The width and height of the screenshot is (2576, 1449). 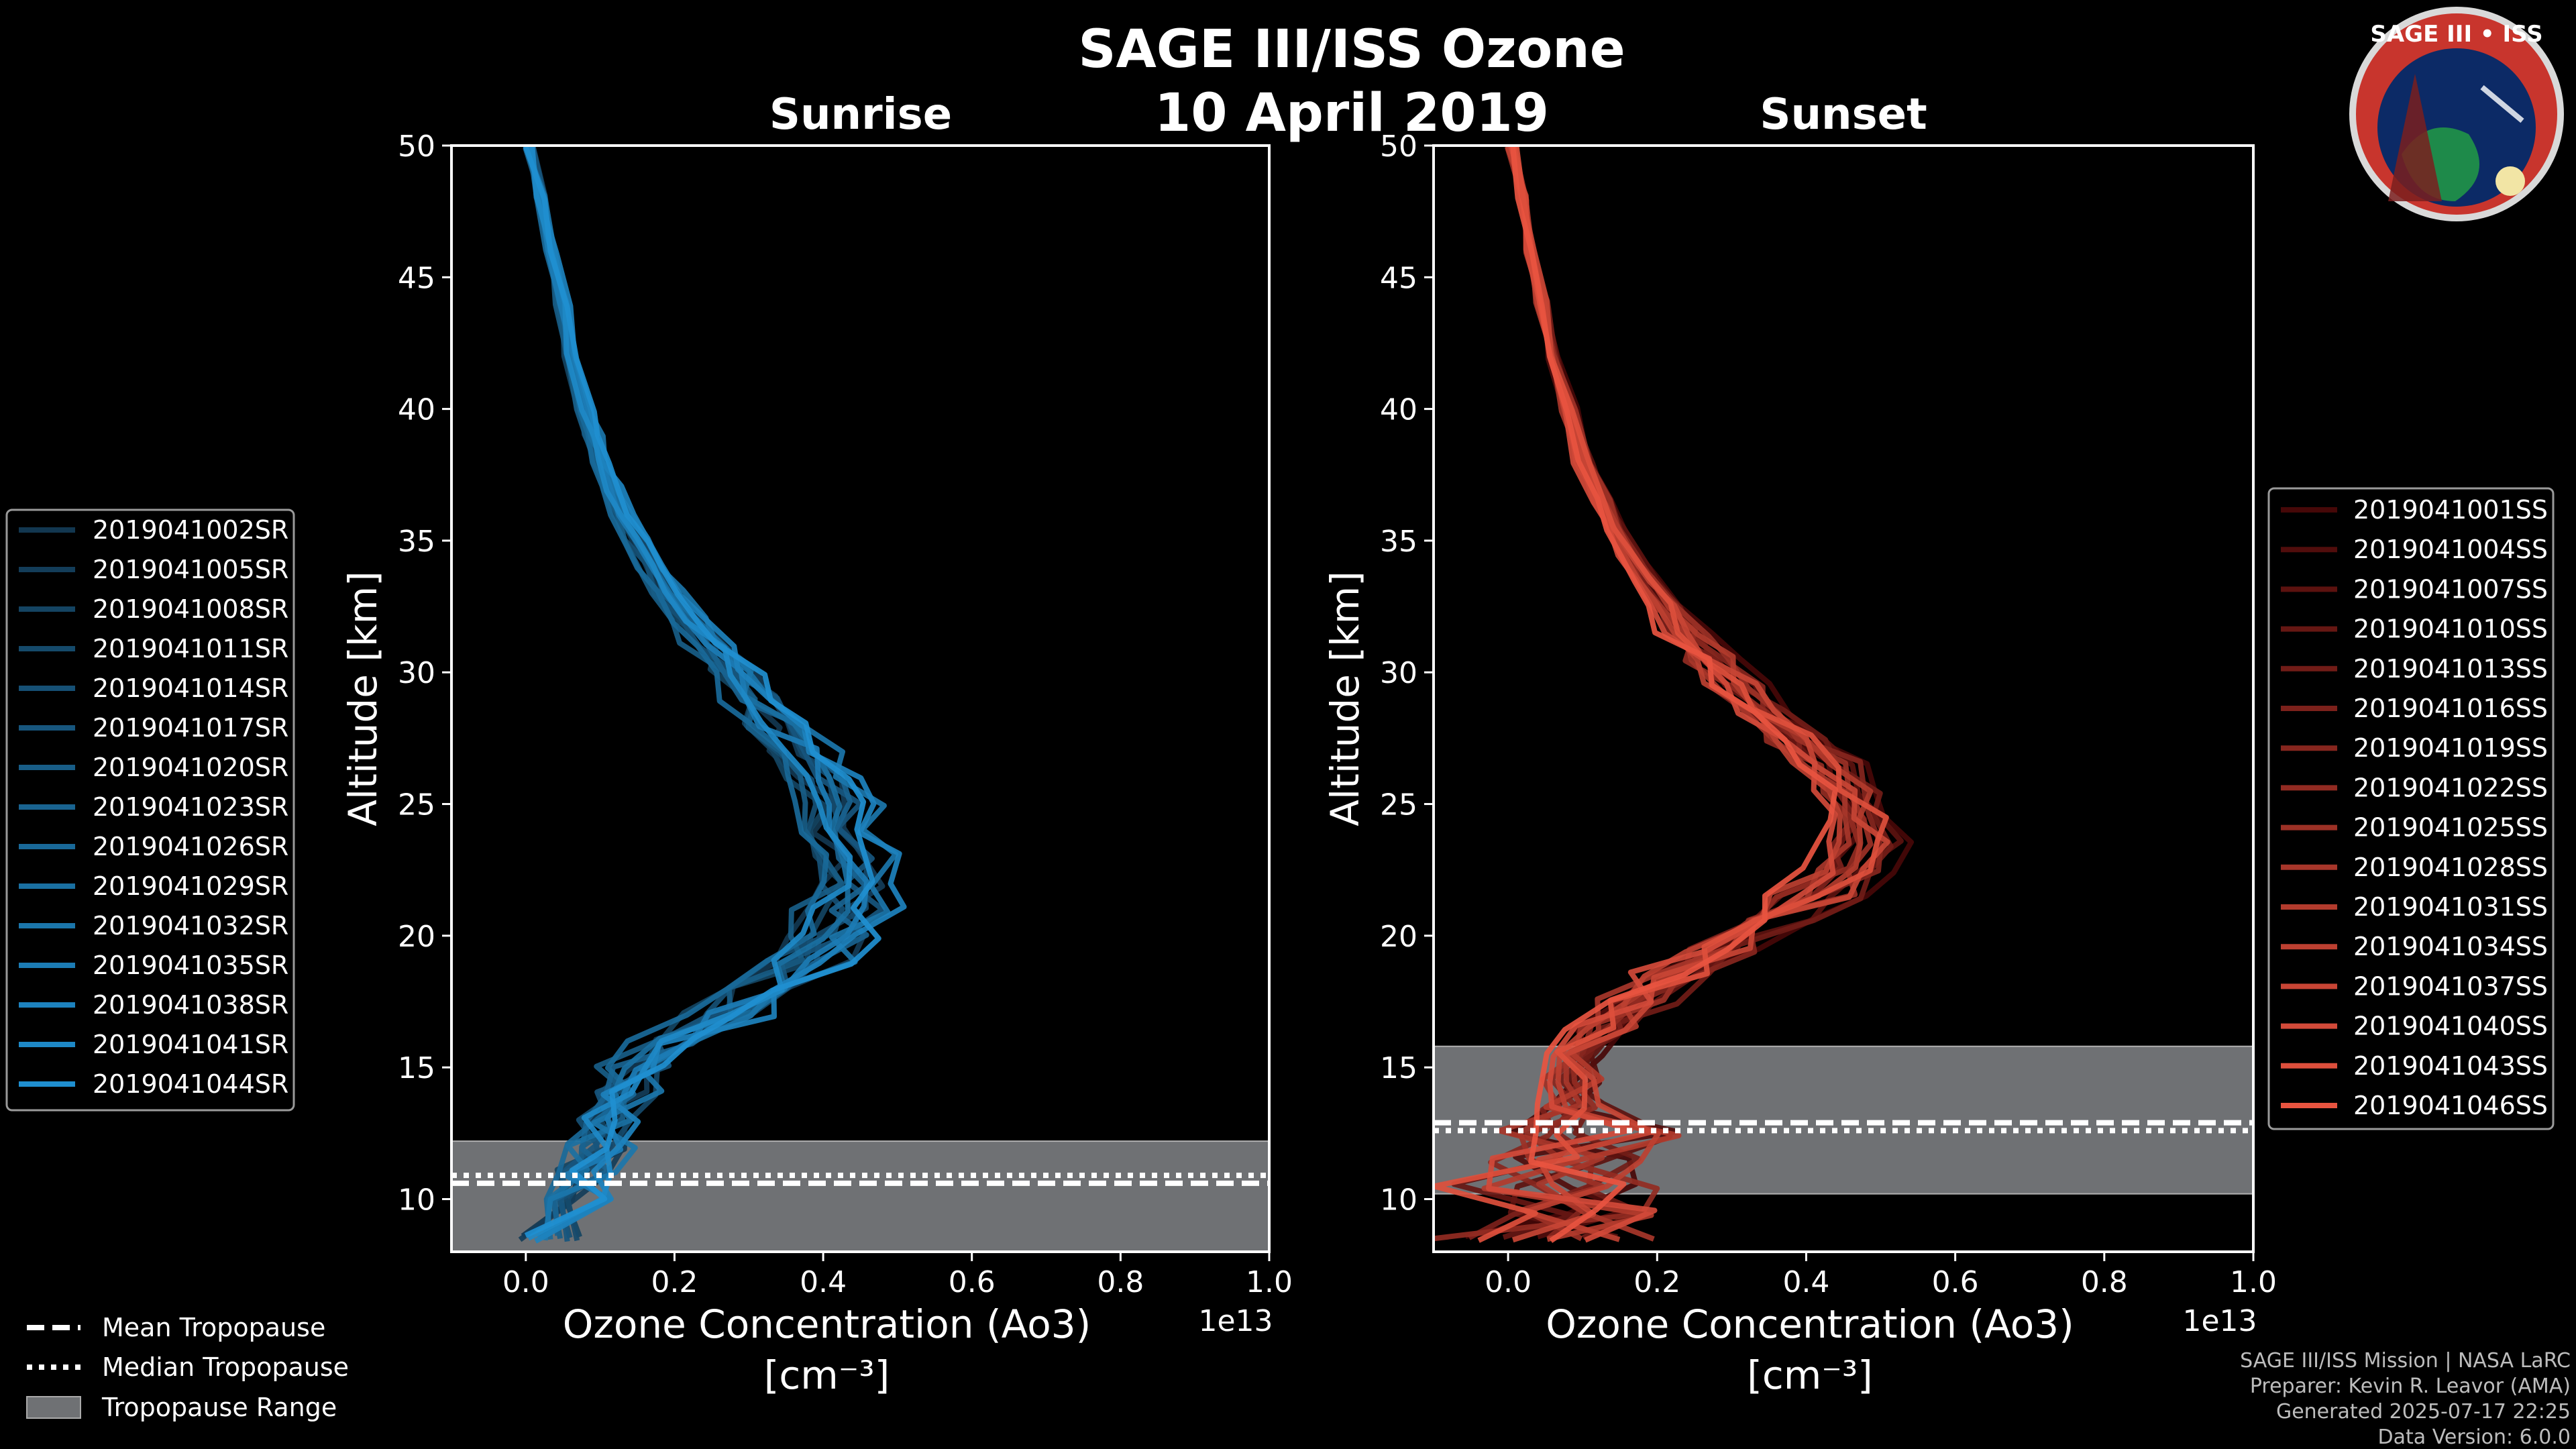 What do you see at coordinates (416, 146) in the screenshot?
I see `sunrise-ytick-label: 50` at bounding box center [416, 146].